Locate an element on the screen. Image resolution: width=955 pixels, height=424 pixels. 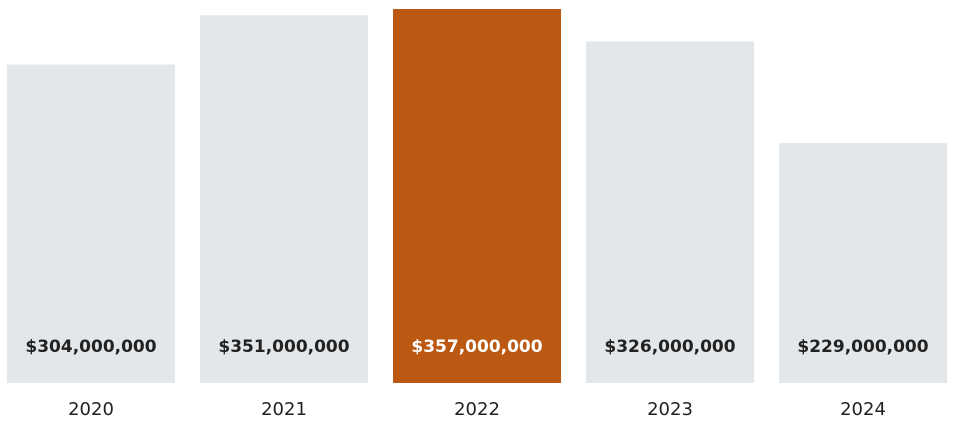
bar-2024 is located at coordinates (863, 263).